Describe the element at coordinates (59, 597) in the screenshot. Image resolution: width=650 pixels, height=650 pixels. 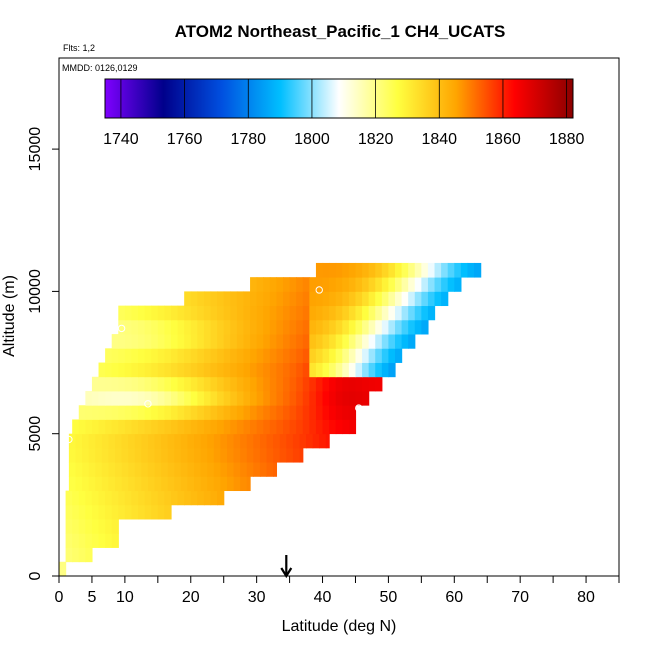
I see `x-tick-label: 0` at that location.